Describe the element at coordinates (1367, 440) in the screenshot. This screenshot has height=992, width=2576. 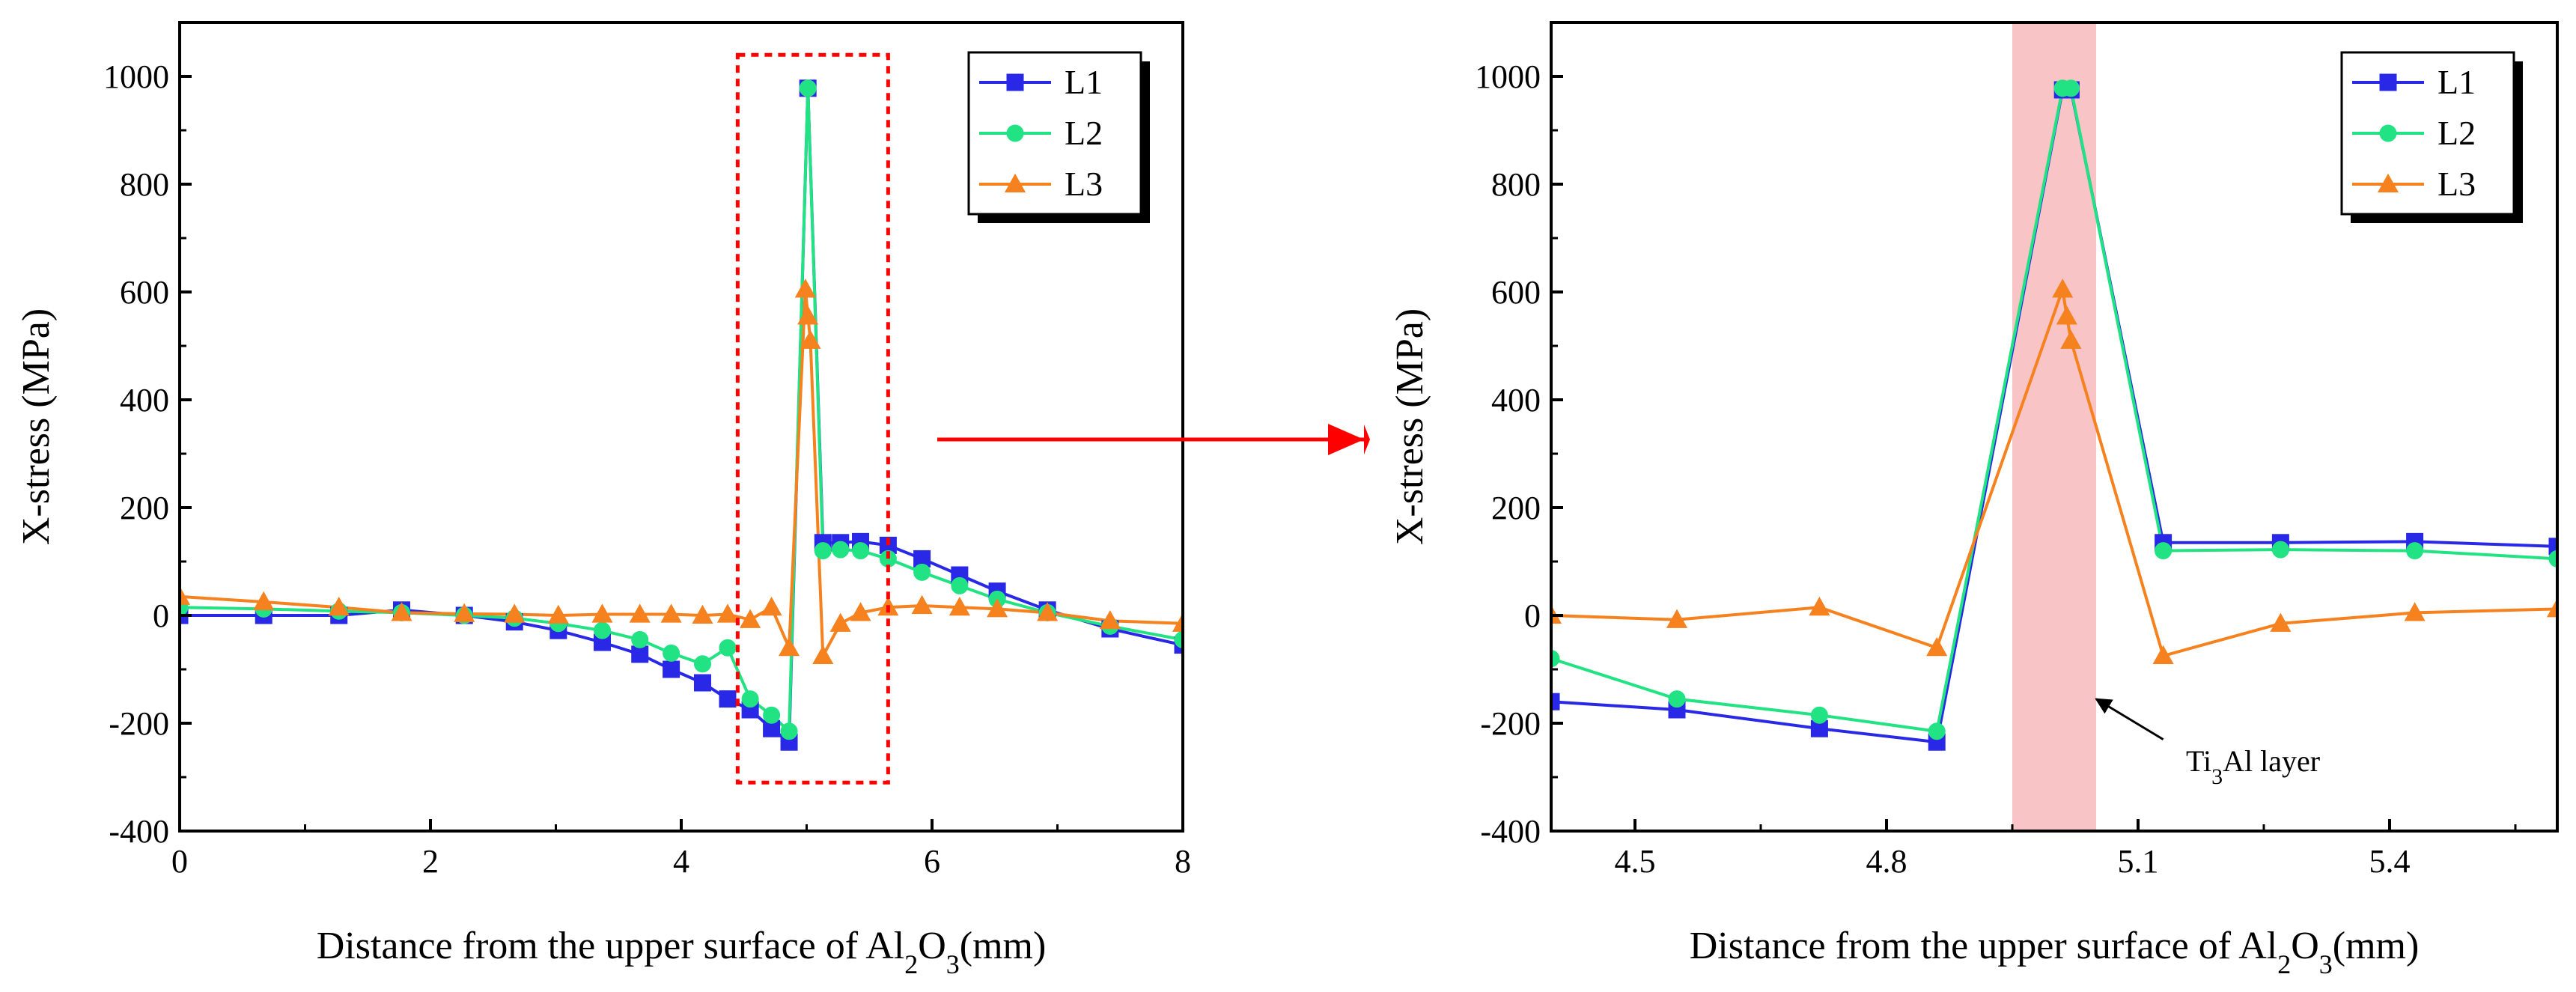
I see `zoom-arrow-tip` at that location.